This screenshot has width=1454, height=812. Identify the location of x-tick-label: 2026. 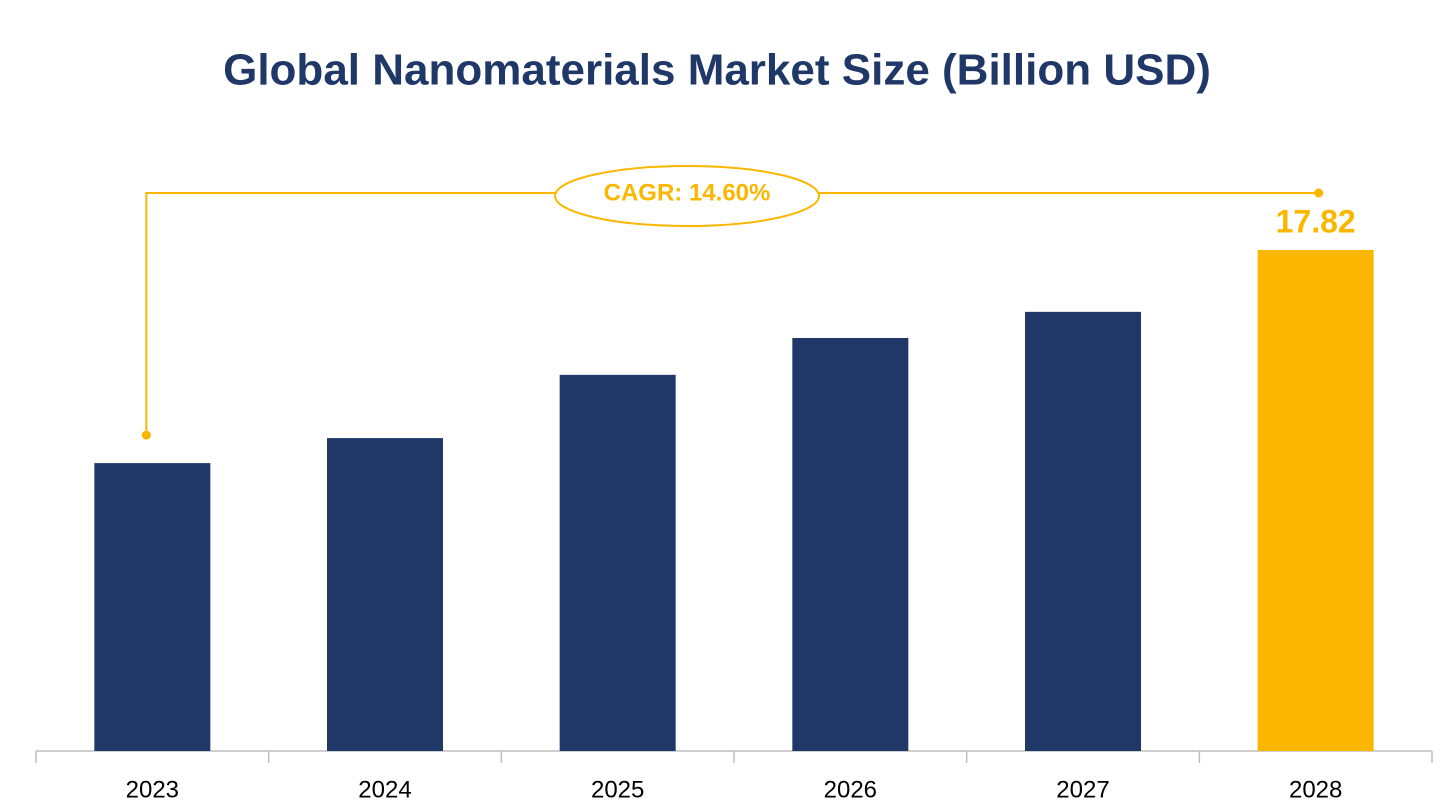
(850, 789).